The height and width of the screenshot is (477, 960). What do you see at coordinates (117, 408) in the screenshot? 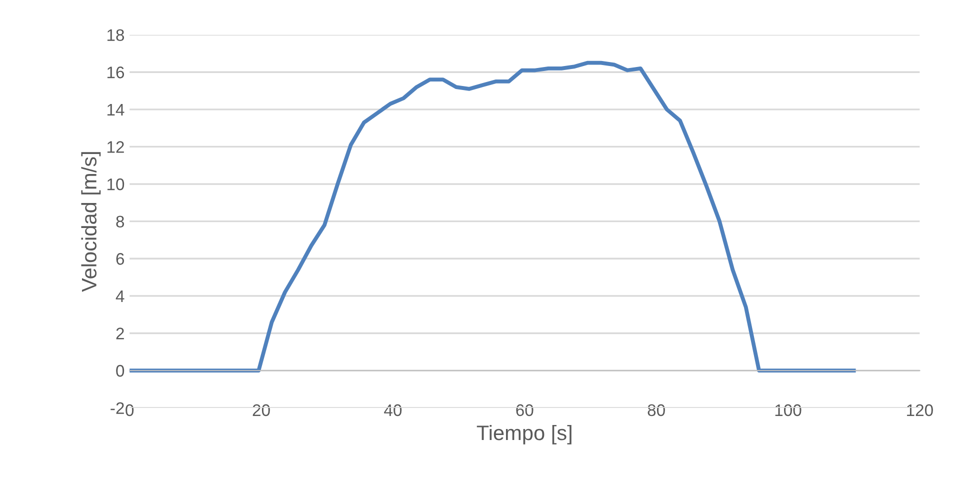
I see `y-tick-label: -2` at bounding box center [117, 408].